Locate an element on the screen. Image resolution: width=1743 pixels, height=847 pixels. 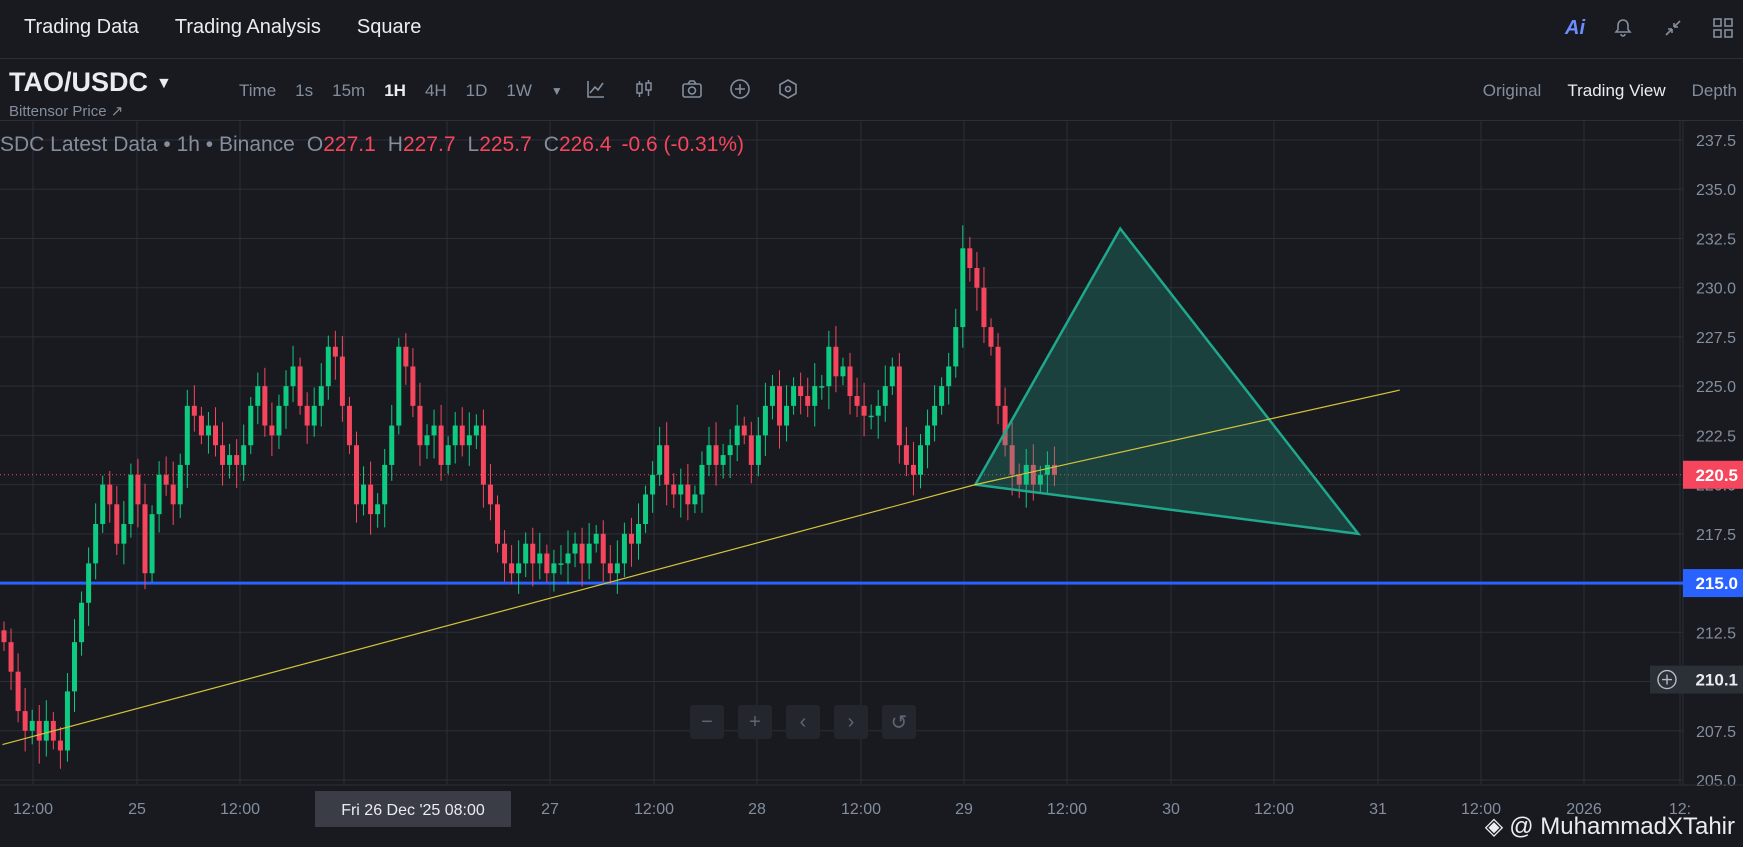
pair-selector: TAO/USDC ▼ is located at coordinates (90, 82).